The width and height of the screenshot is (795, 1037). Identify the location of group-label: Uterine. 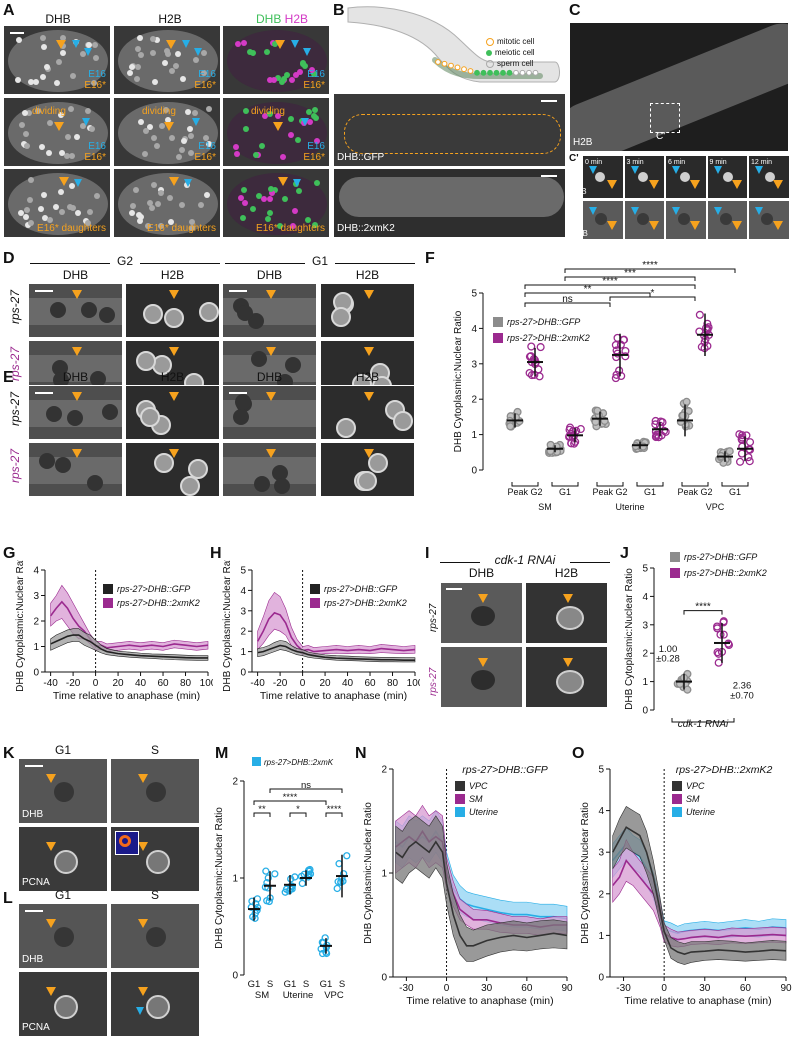
(629, 507).